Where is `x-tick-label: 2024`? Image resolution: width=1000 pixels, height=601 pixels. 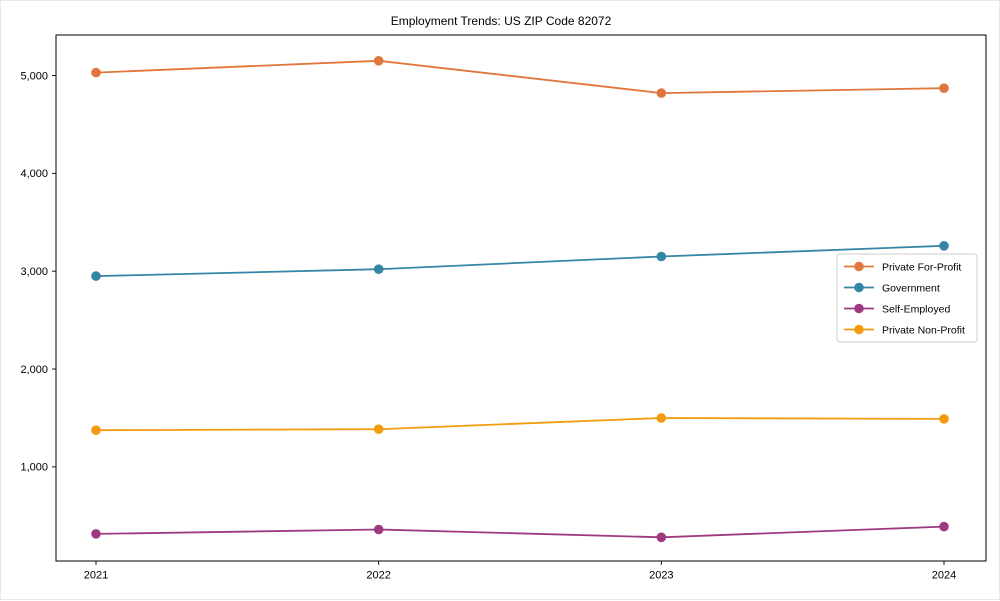 x-tick-label: 2024 is located at coordinates (944, 576).